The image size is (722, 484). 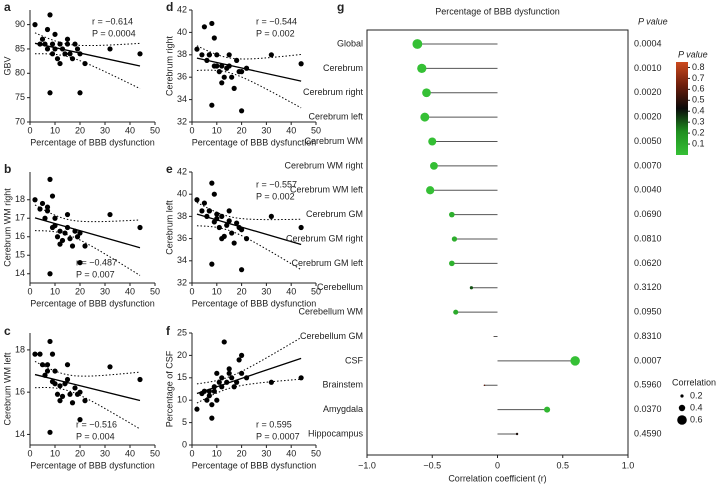 What do you see at coordinates (335, 117) in the screenshot?
I see `category-label: Cerebrum left` at bounding box center [335, 117].